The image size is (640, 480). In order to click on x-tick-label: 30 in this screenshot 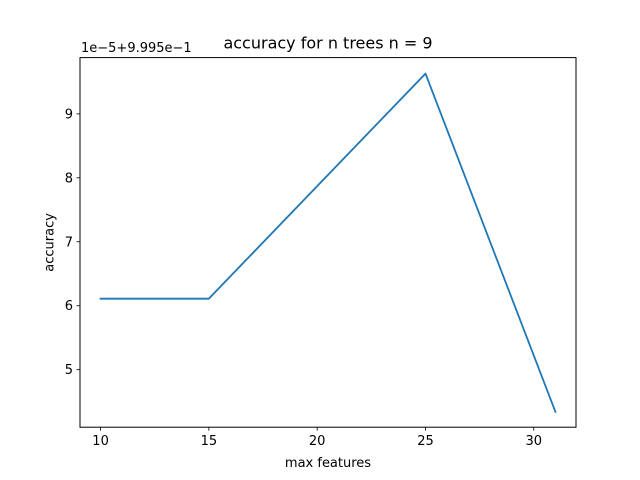, I will do `click(533, 441)`.